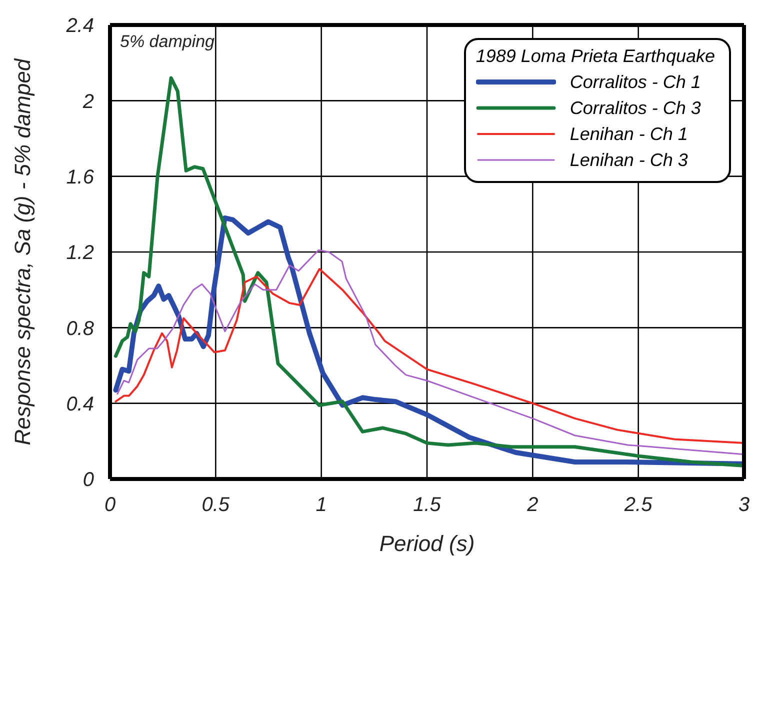 This screenshot has width=769, height=718. Describe the element at coordinates (629, 134) in the screenshot. I see `legend-label: Lenihan - Ch 1` at that location.